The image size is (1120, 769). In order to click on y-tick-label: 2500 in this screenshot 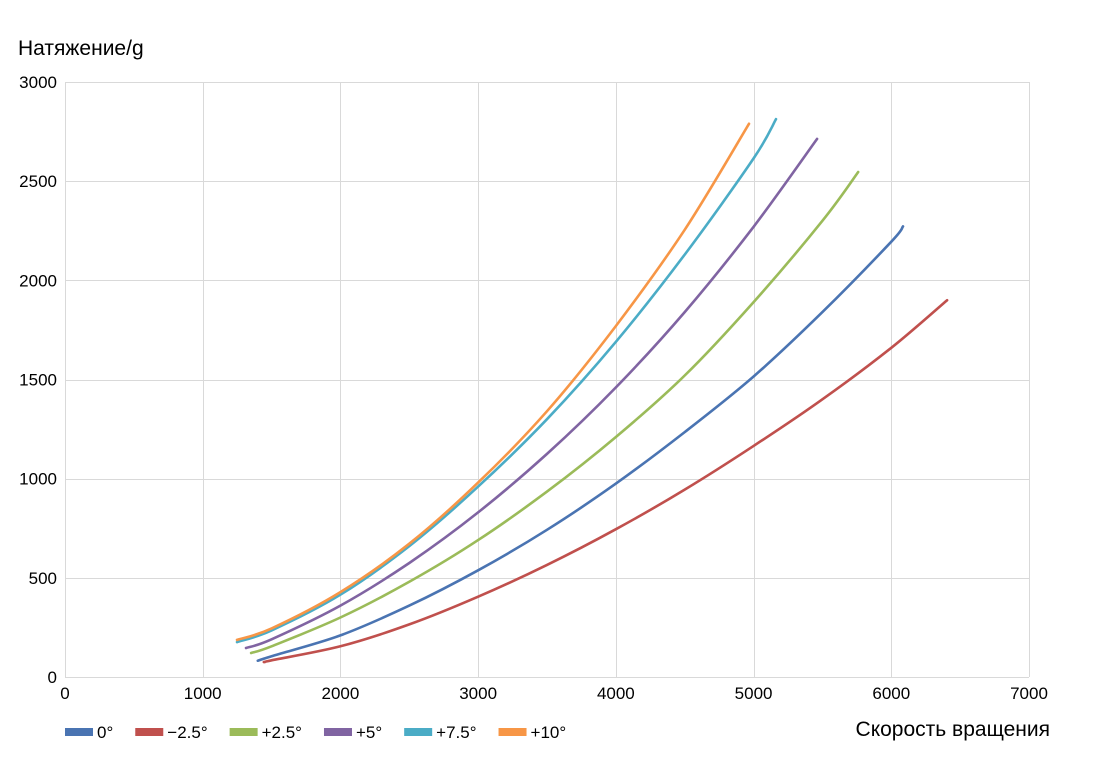, I will do `click(38, 181)`.